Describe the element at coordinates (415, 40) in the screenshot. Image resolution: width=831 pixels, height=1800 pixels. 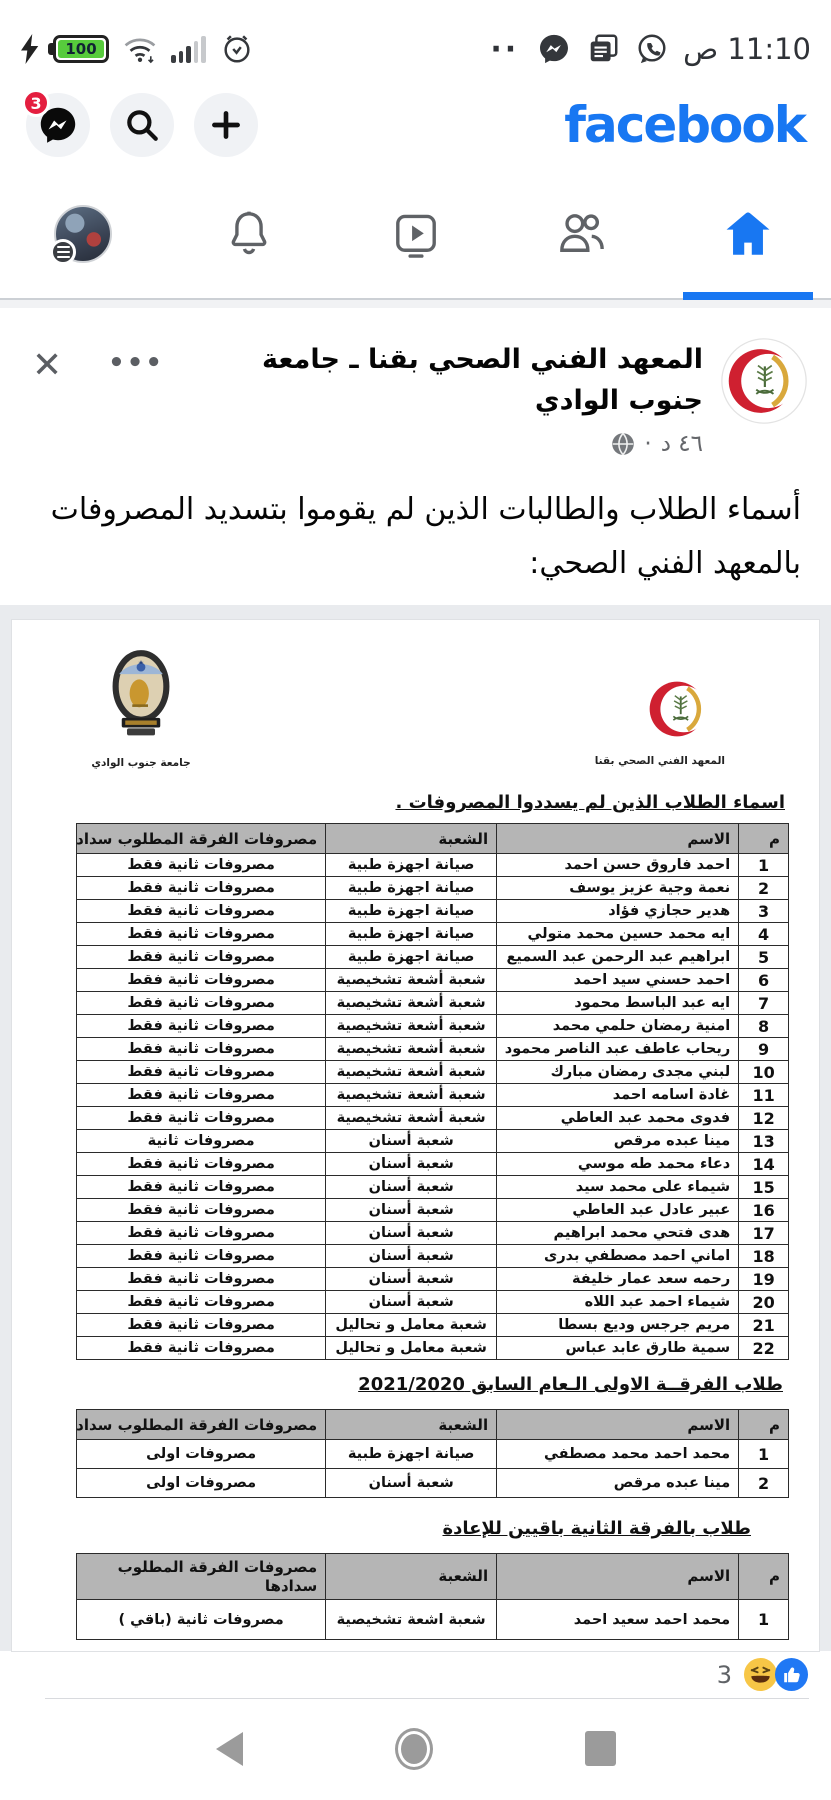
I see `status-bar: 11:10 ص ·· 100` at that location.